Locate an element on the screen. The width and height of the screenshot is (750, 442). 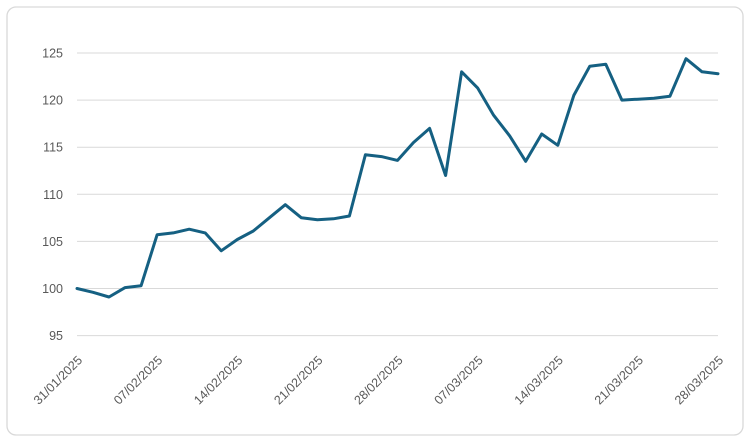
y-axis-tick-label: 105 is located at coordinates (52, 242).